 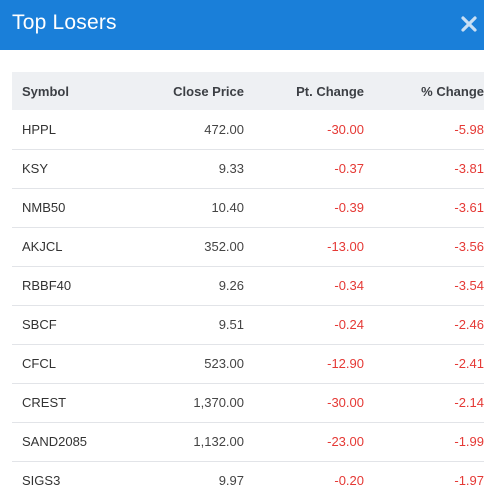 What do you see at coordinates (248, 246) in the screenshot?
I see `table-row: AKJCL 352.00 -13.00 -3.56` at bounding box center [248, 246].